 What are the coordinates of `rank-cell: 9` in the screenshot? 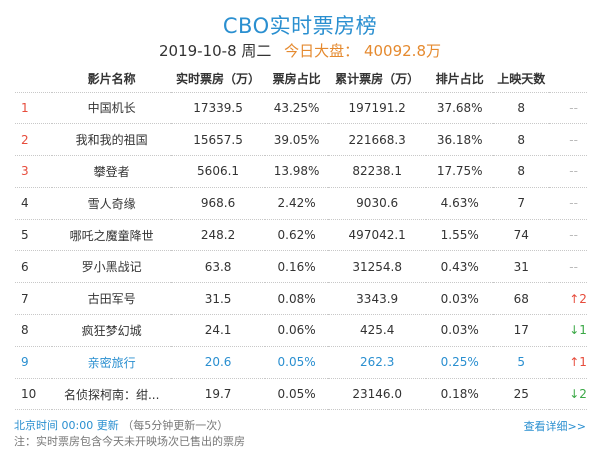 It's located at (34, 362).